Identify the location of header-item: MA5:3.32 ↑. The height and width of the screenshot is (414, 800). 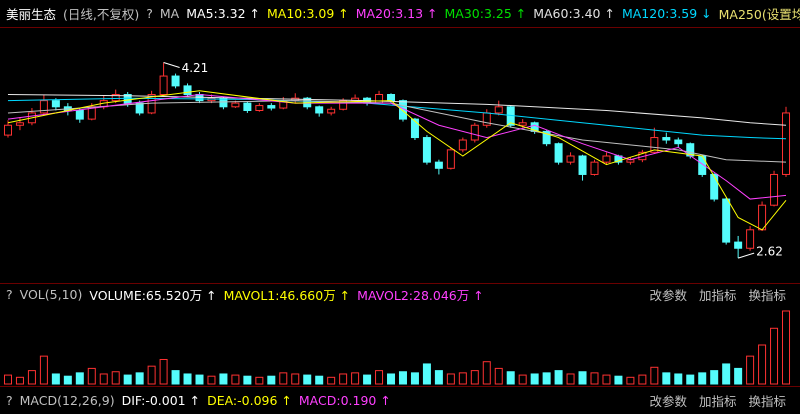
(223, 13).